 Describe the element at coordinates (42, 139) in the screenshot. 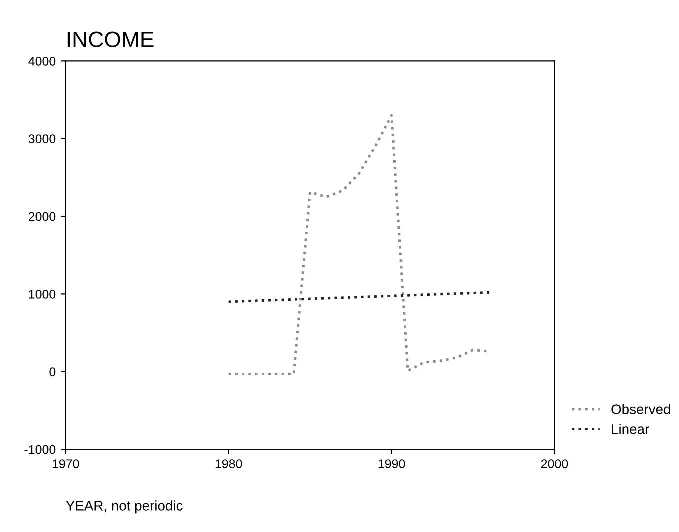

I see `y-tick-label: 3000` at that location.